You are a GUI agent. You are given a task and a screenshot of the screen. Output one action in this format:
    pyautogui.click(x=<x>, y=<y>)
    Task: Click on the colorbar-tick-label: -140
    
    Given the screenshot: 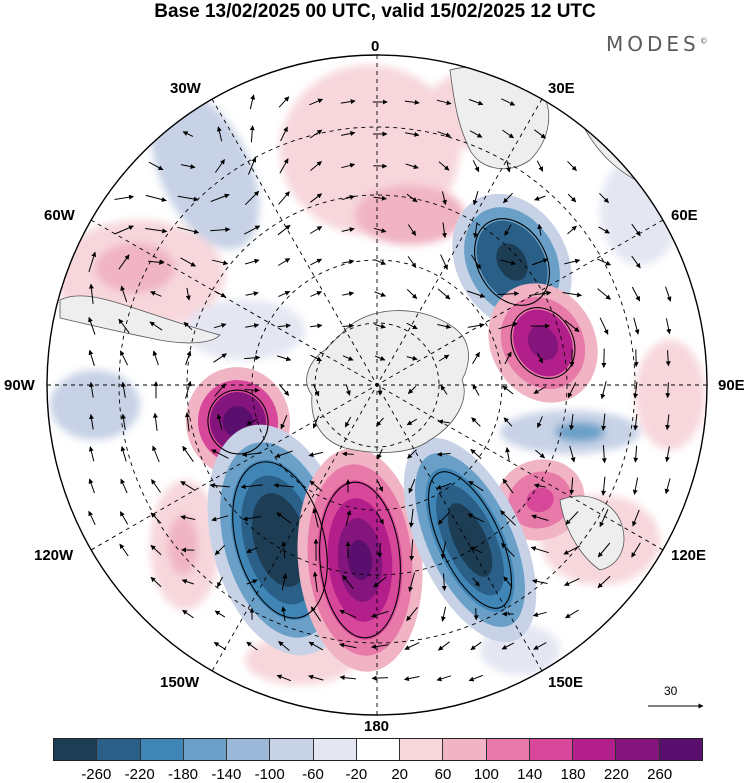 What is the action you would take?
    pyautogui.click(x=226, y=774)
    